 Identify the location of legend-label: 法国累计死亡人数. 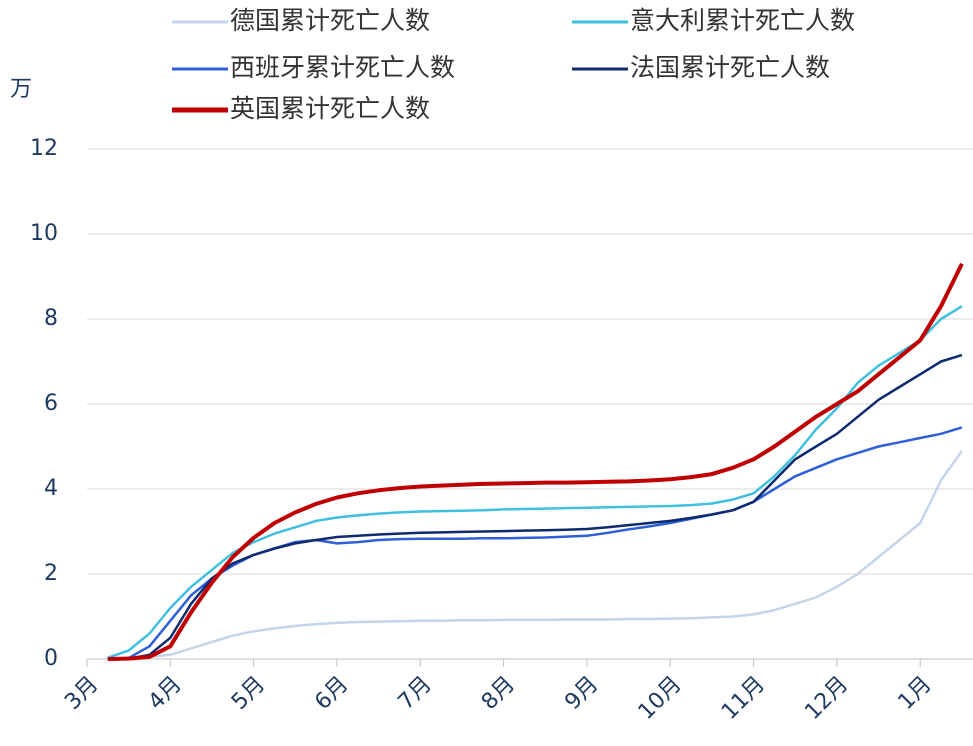
(730, 67).